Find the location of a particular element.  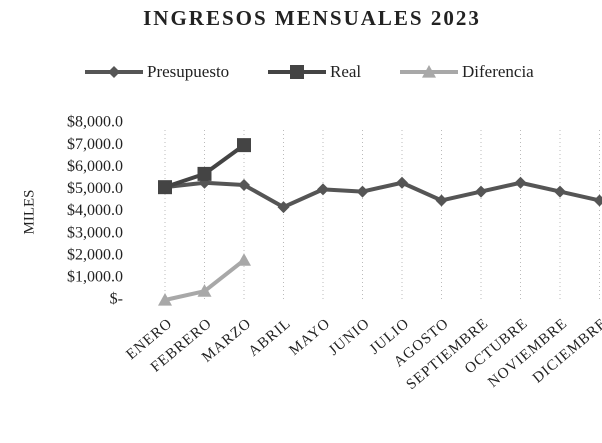

legend-label: Diferencia is located at coordinates (498, 71).